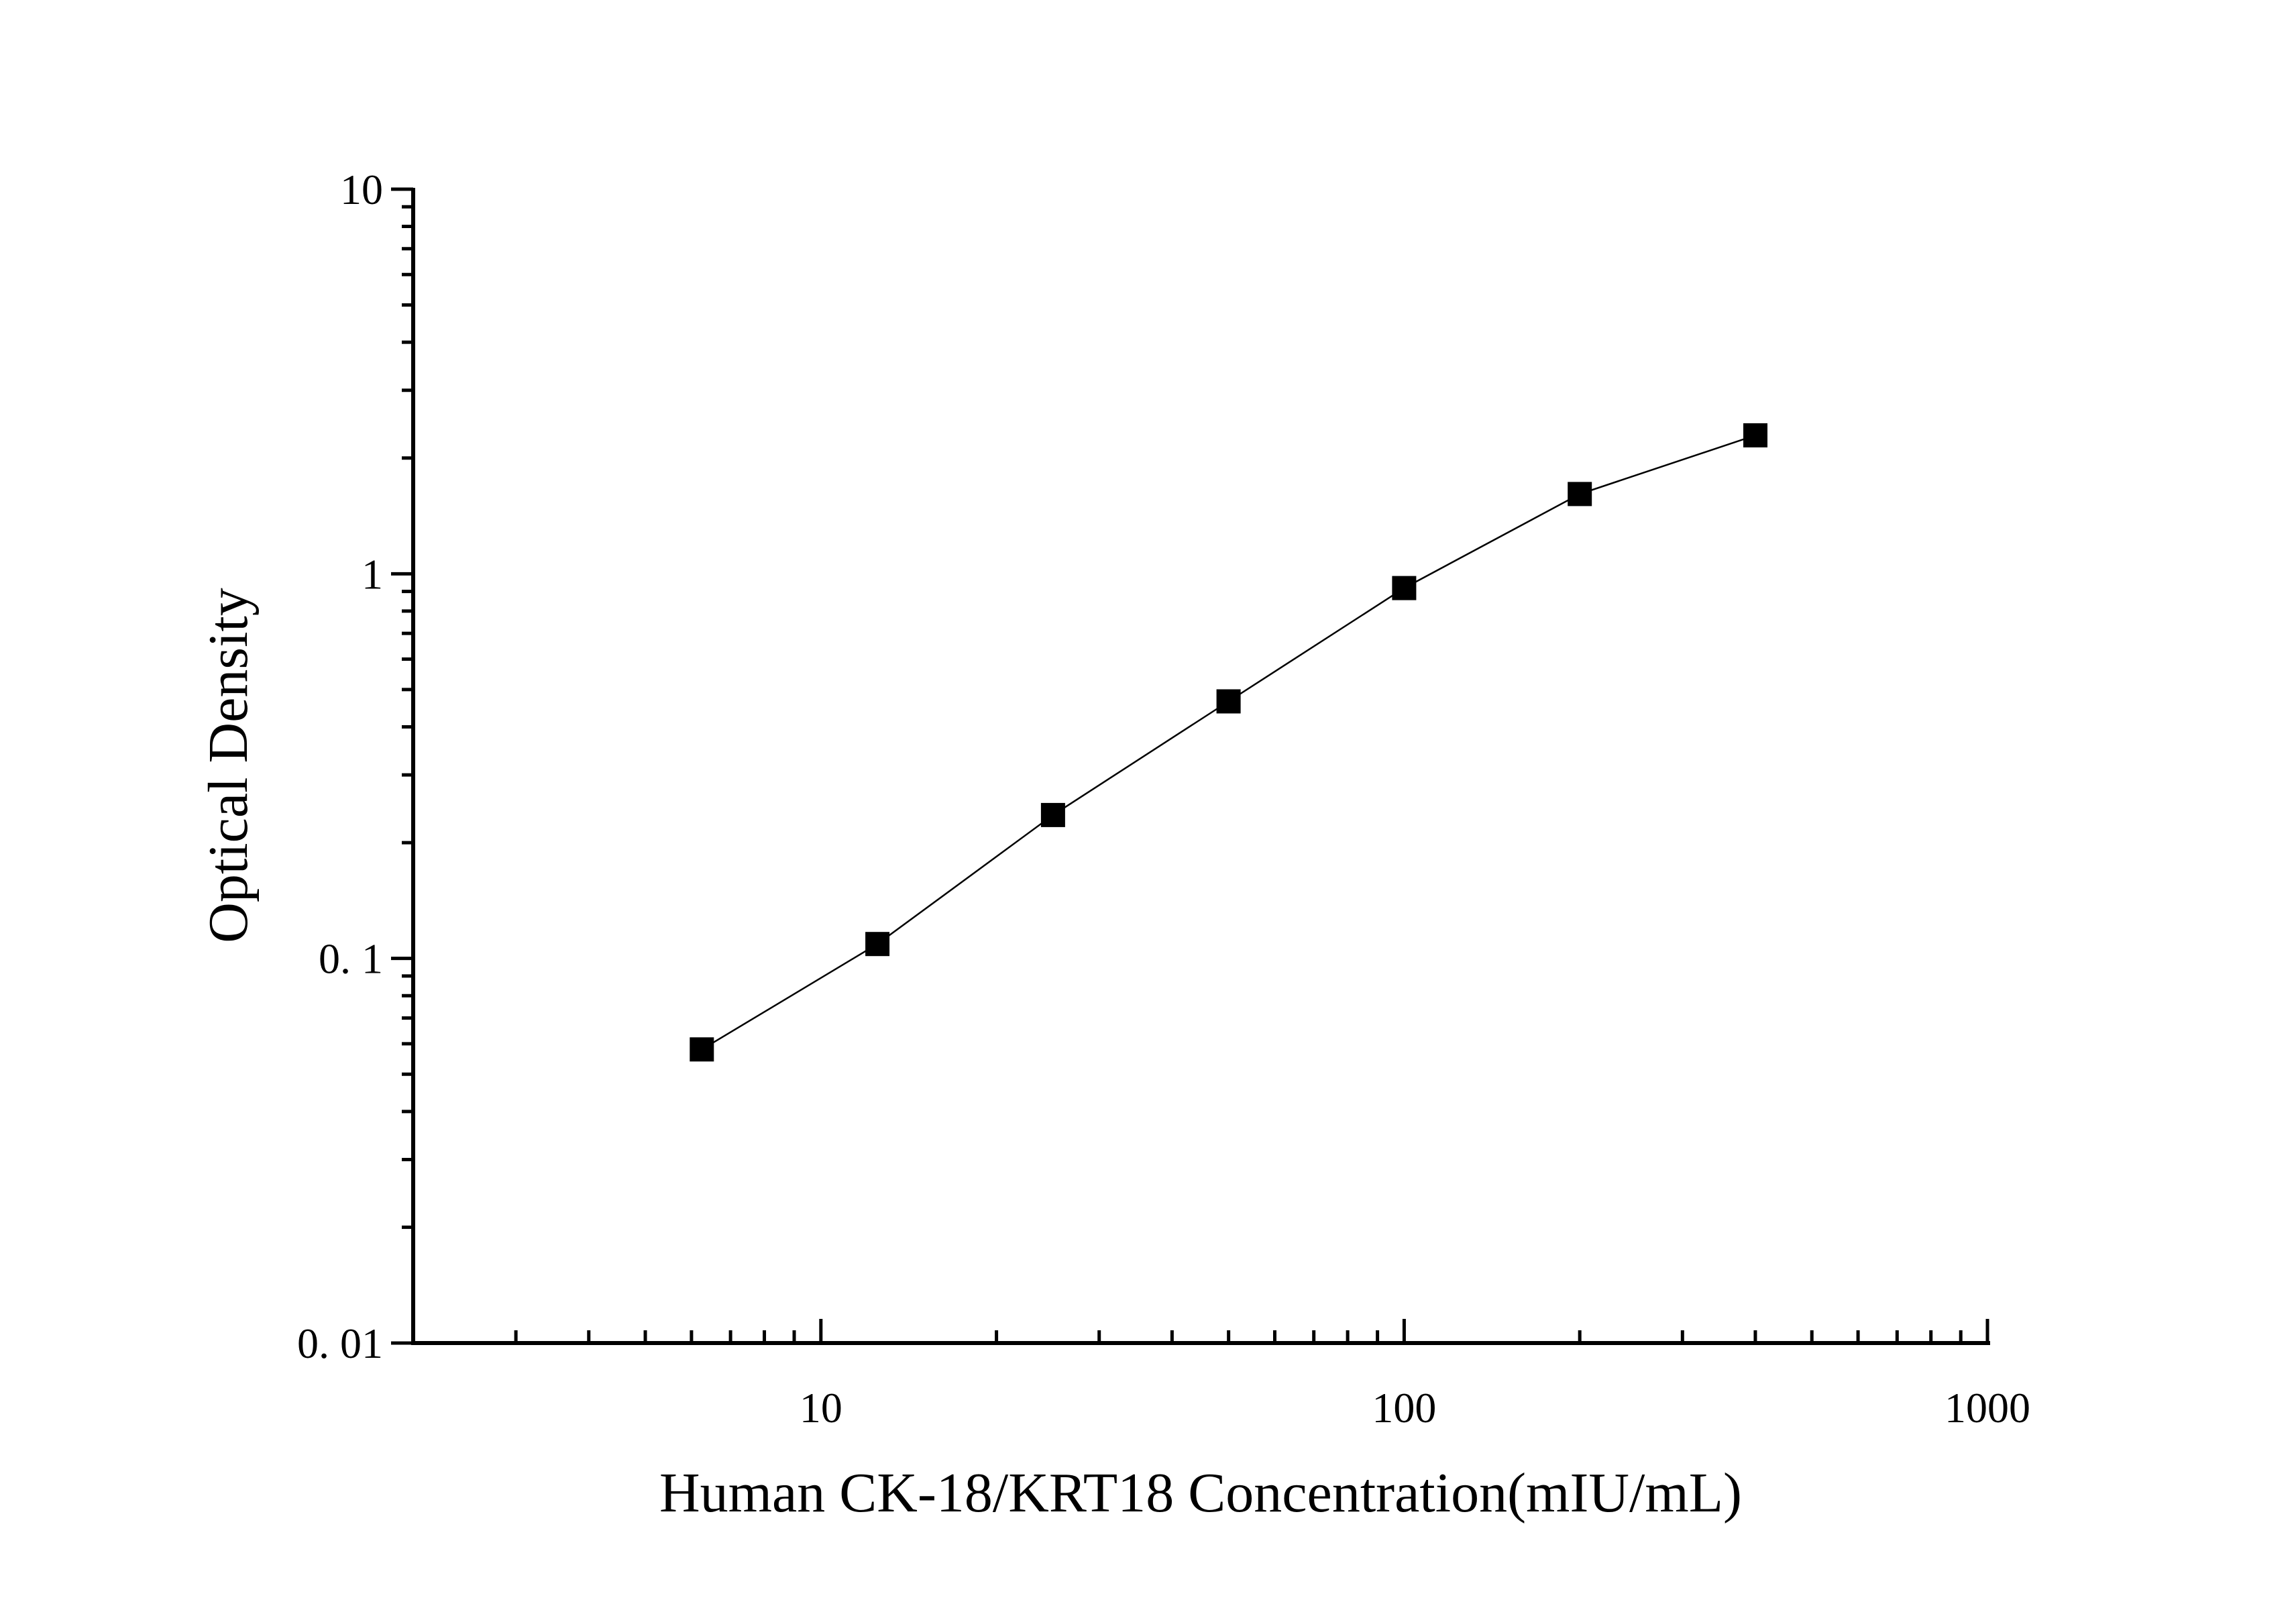 The width and height of the screenshot is (2296, 1604). I want to click on y-tick-label: 10, so click(361, 189).